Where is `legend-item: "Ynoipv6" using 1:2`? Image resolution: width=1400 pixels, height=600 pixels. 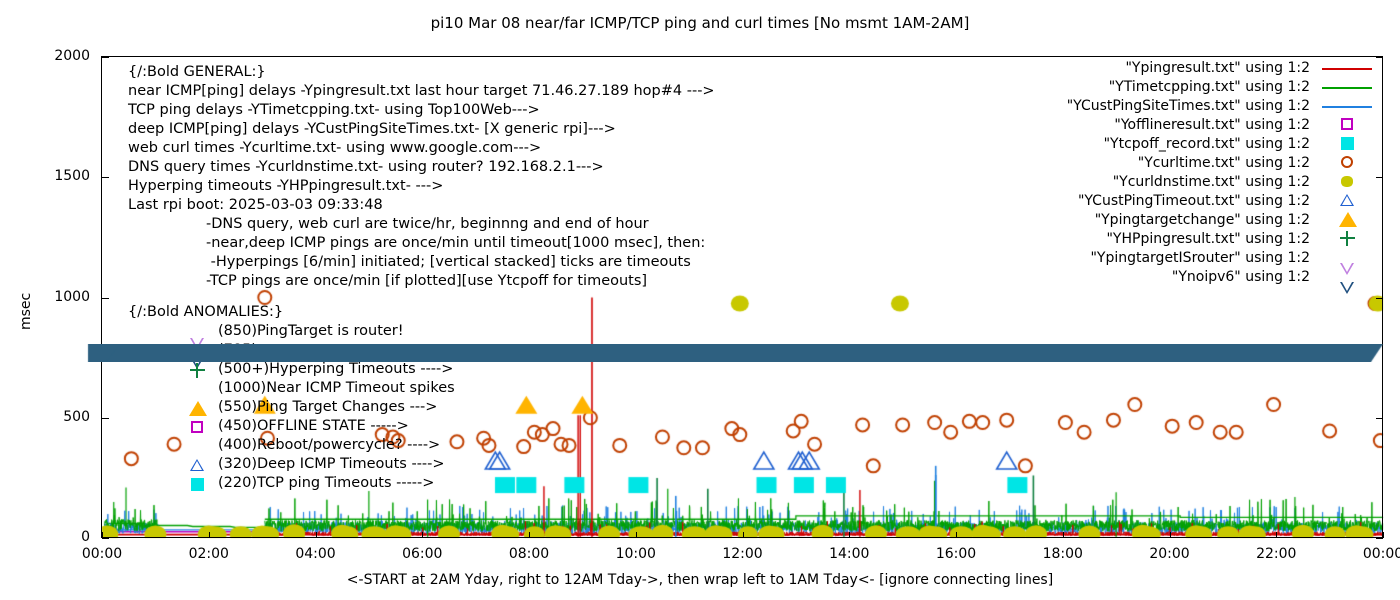
legend-item: "Ynoipv6" using 1:2 is located at coordinates (1198, 280).